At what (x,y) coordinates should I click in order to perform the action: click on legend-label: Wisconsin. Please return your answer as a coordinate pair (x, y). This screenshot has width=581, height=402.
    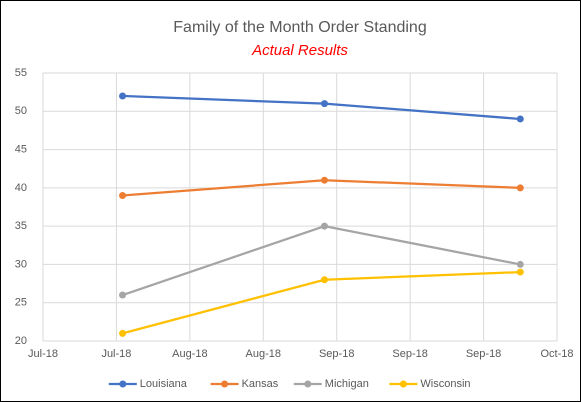
    Looking at the image, I should click on (445, 384).